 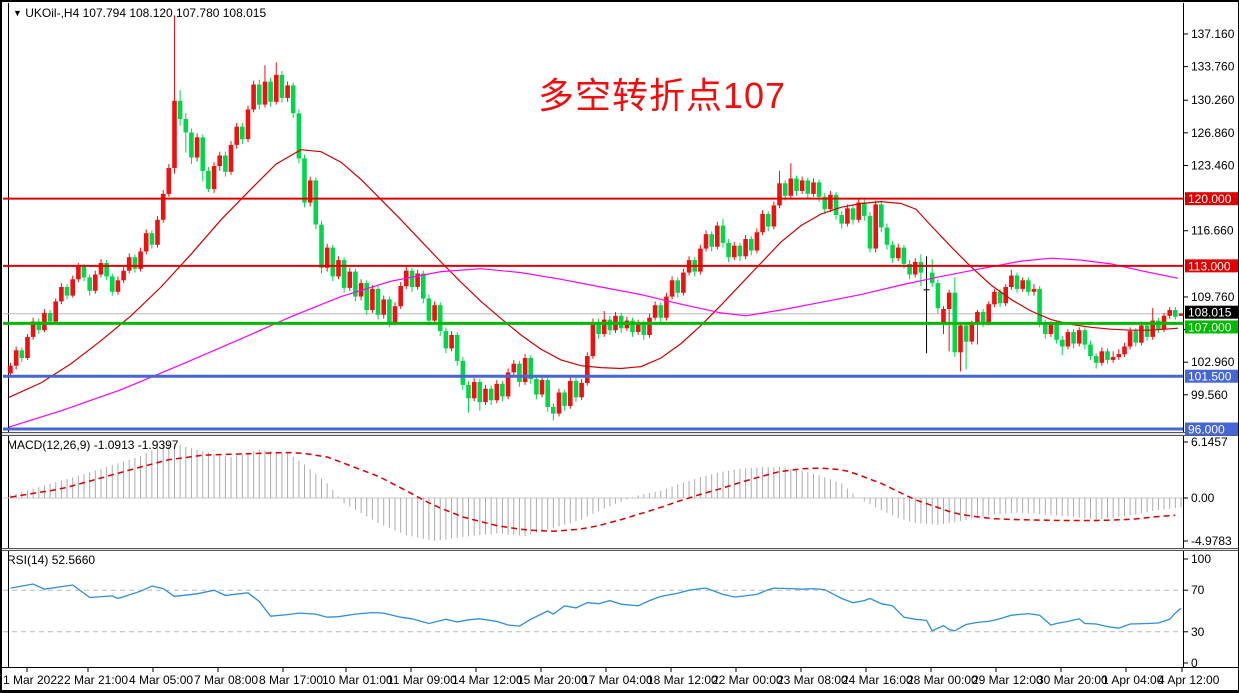 What do you see at coordinates (1203, 498) in the screenshot?
I see `macd-tick-label: 0.00` at bounding box center [1203, 498].